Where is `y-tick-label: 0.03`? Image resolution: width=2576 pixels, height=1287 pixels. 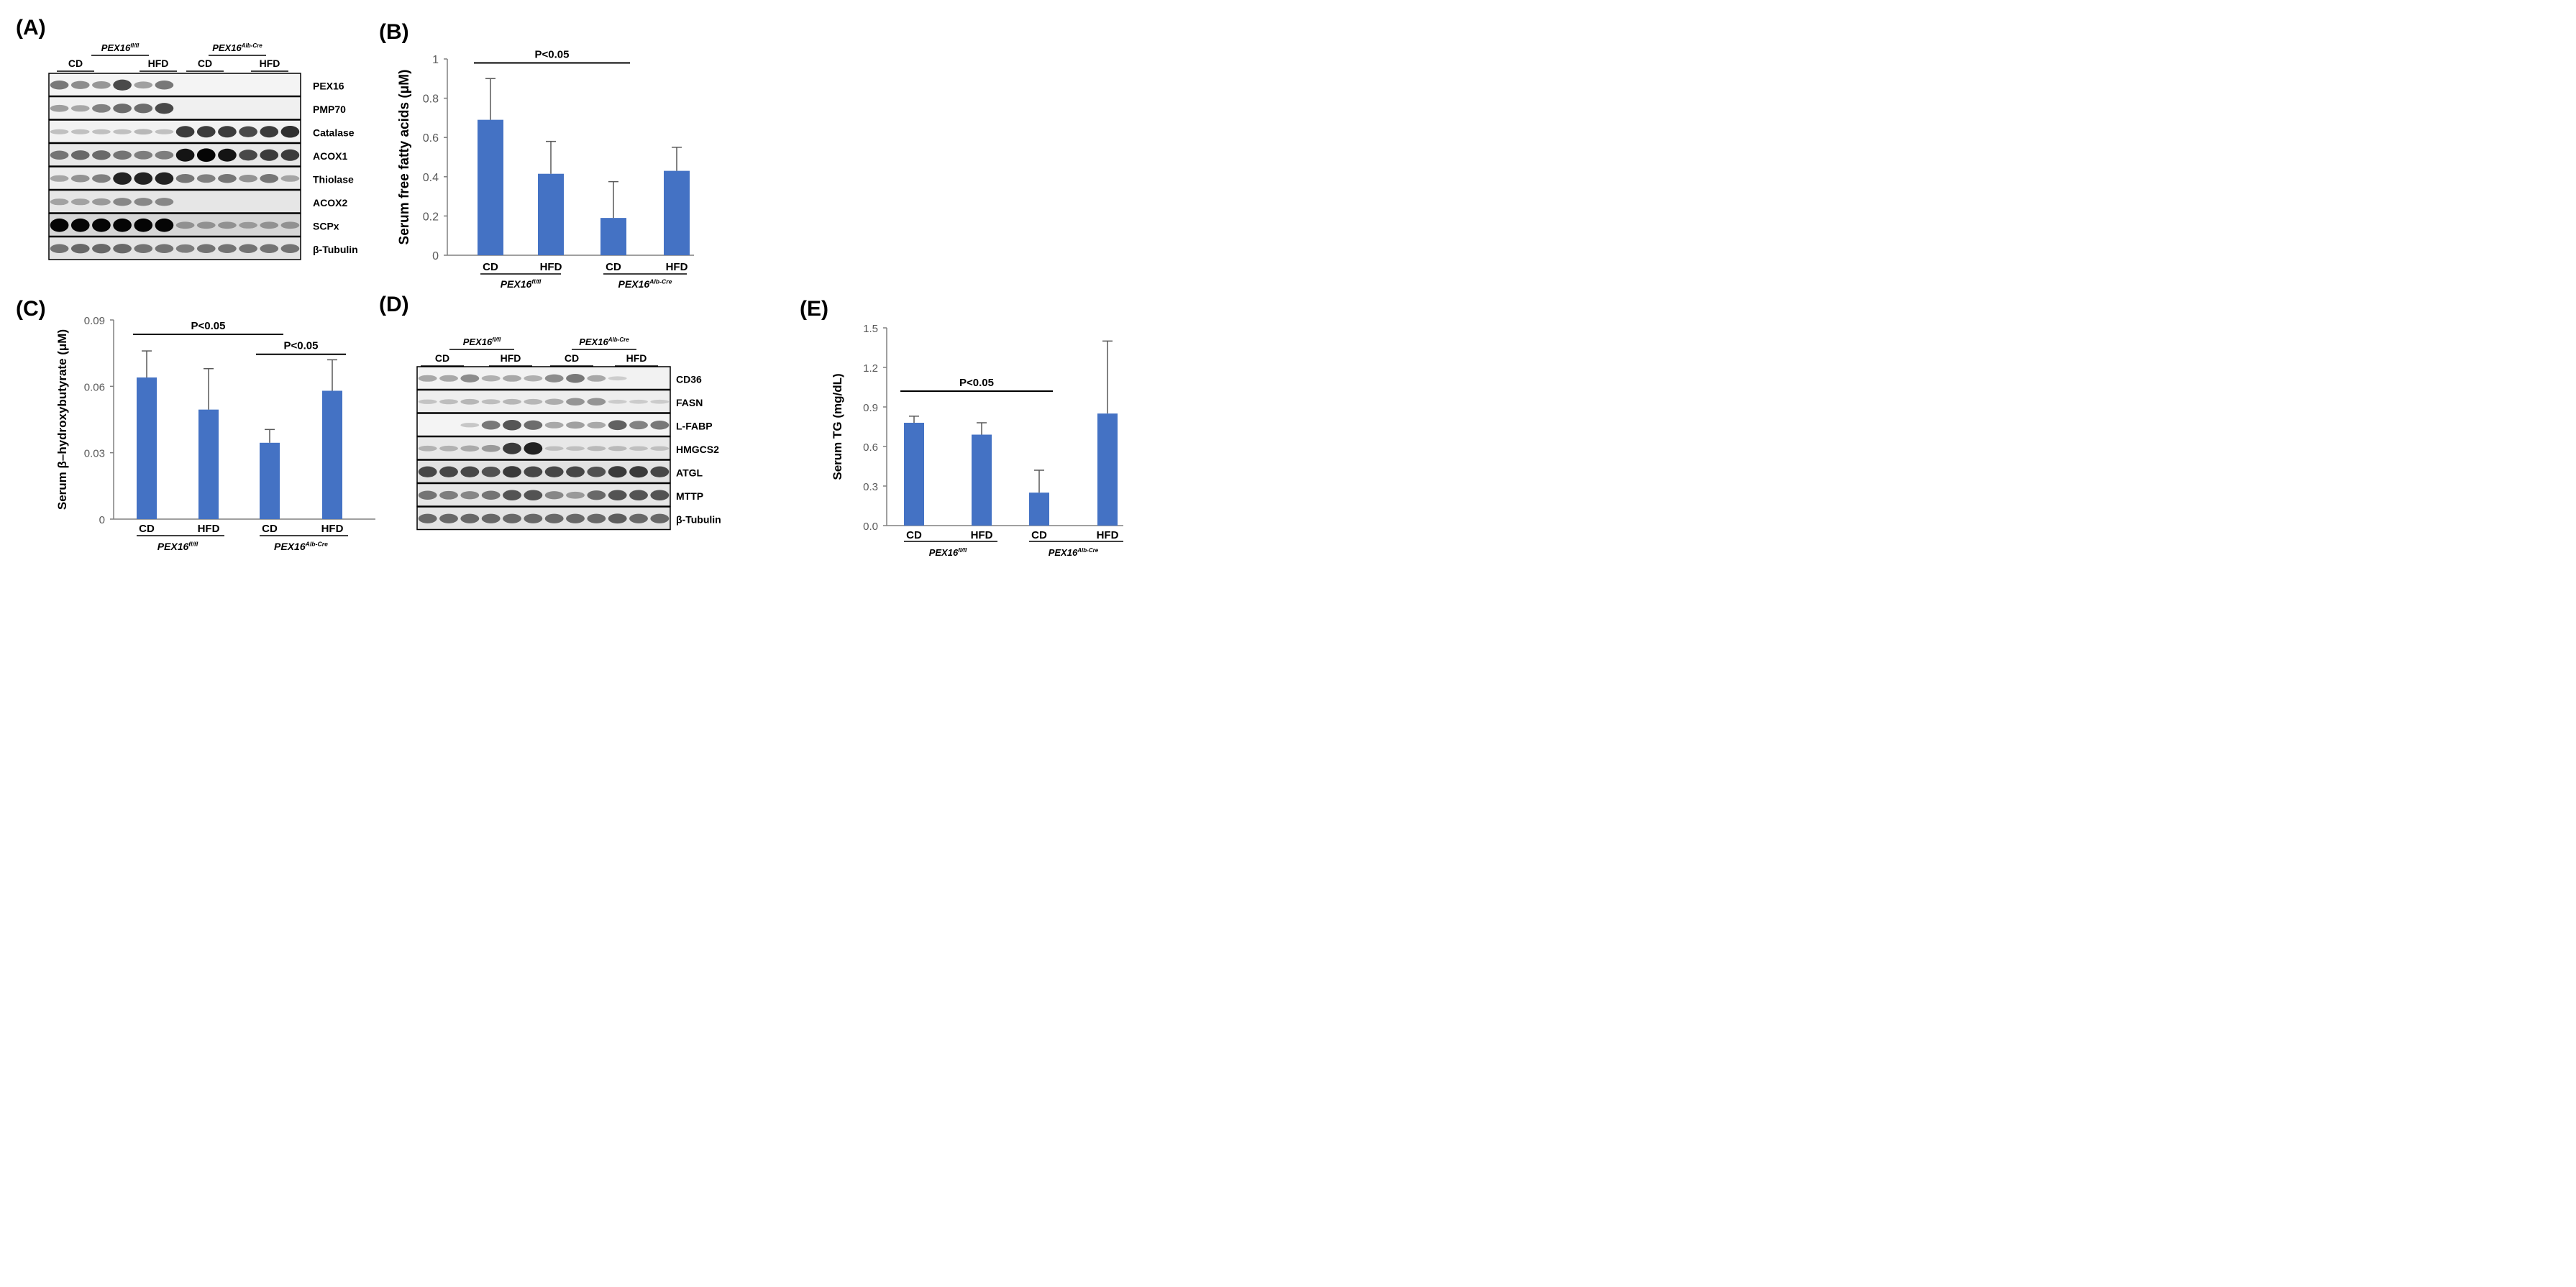 y-tick-label: 0.03 is located at coordinates (94, 454).